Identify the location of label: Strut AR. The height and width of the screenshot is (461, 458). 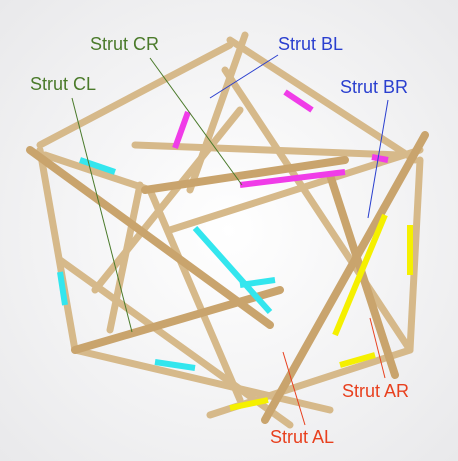
(375, 391).